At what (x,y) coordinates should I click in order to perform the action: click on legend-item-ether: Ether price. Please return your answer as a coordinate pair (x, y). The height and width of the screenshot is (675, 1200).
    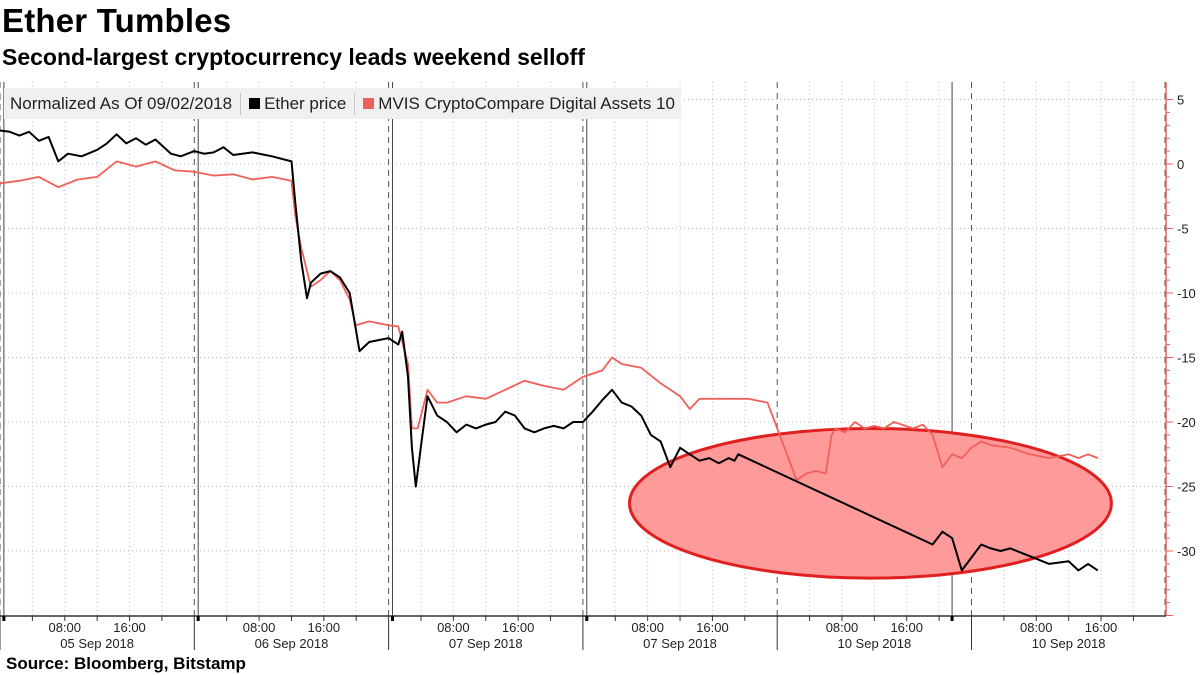
    Looking at the image, I should click on (297, 104).